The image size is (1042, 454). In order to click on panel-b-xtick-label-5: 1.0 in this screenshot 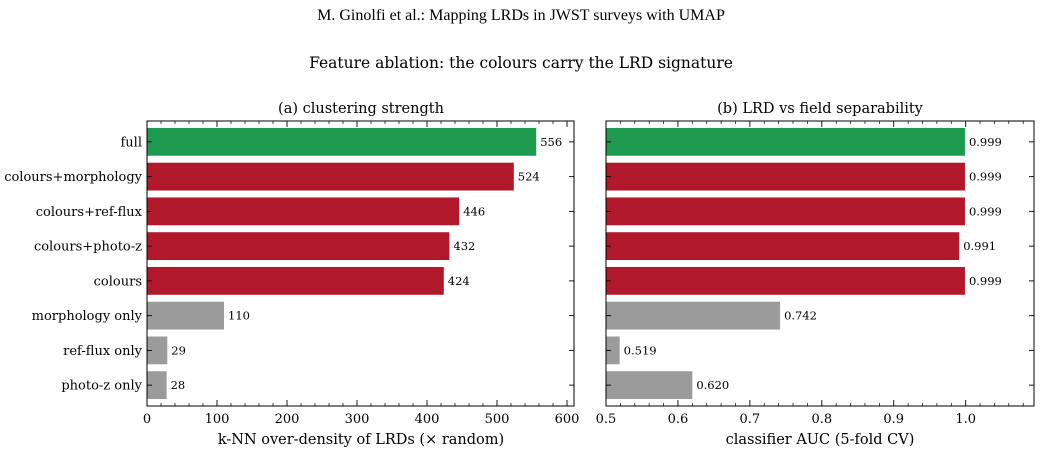, I will do `click(965, 419)`.